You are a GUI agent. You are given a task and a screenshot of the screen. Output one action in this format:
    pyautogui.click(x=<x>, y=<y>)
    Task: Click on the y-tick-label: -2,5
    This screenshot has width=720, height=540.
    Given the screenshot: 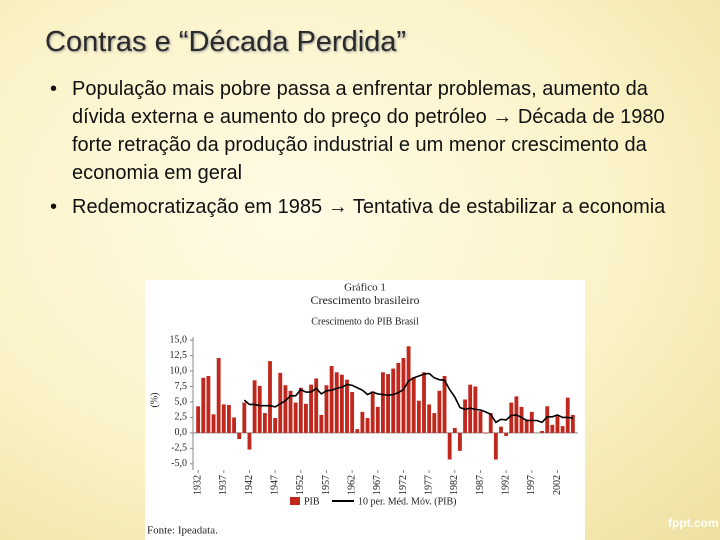 What is the action you would take?
    pyautogui.click(x=179, y=448)
    